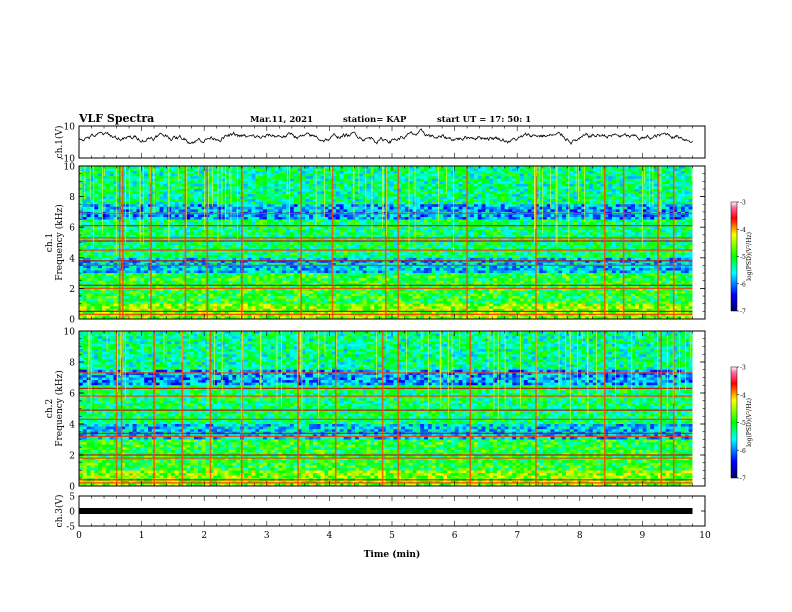 The width and height of the screenshot is (792, 612). I want to click on y-axis-label-channel: ch.1, so click(50, 242).